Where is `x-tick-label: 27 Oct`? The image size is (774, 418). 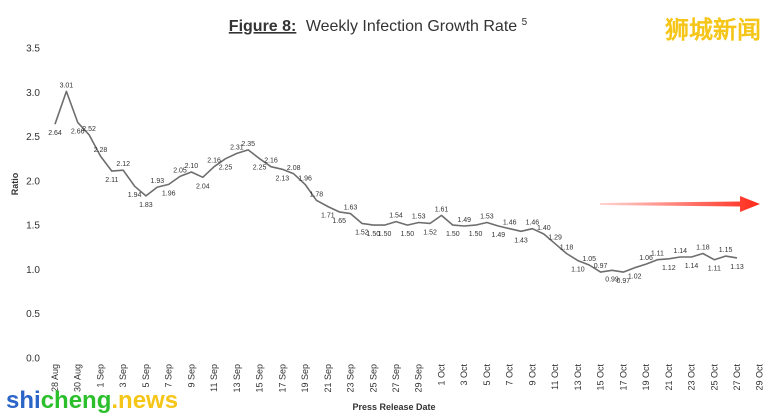
x-tick-label: 27 Oct is located at coordinates (737, 377).